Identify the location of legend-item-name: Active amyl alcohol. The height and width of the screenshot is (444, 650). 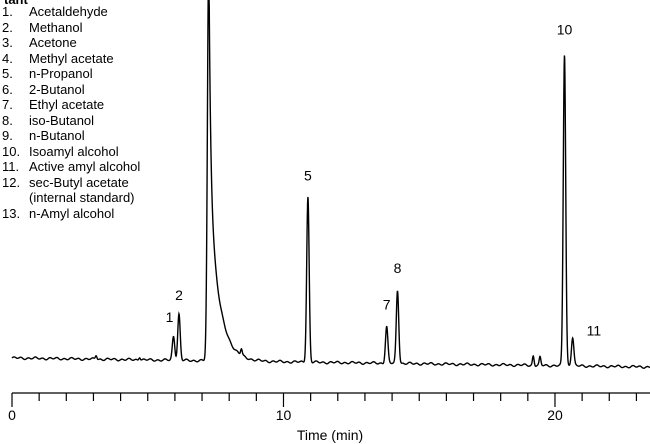
(85, 166).